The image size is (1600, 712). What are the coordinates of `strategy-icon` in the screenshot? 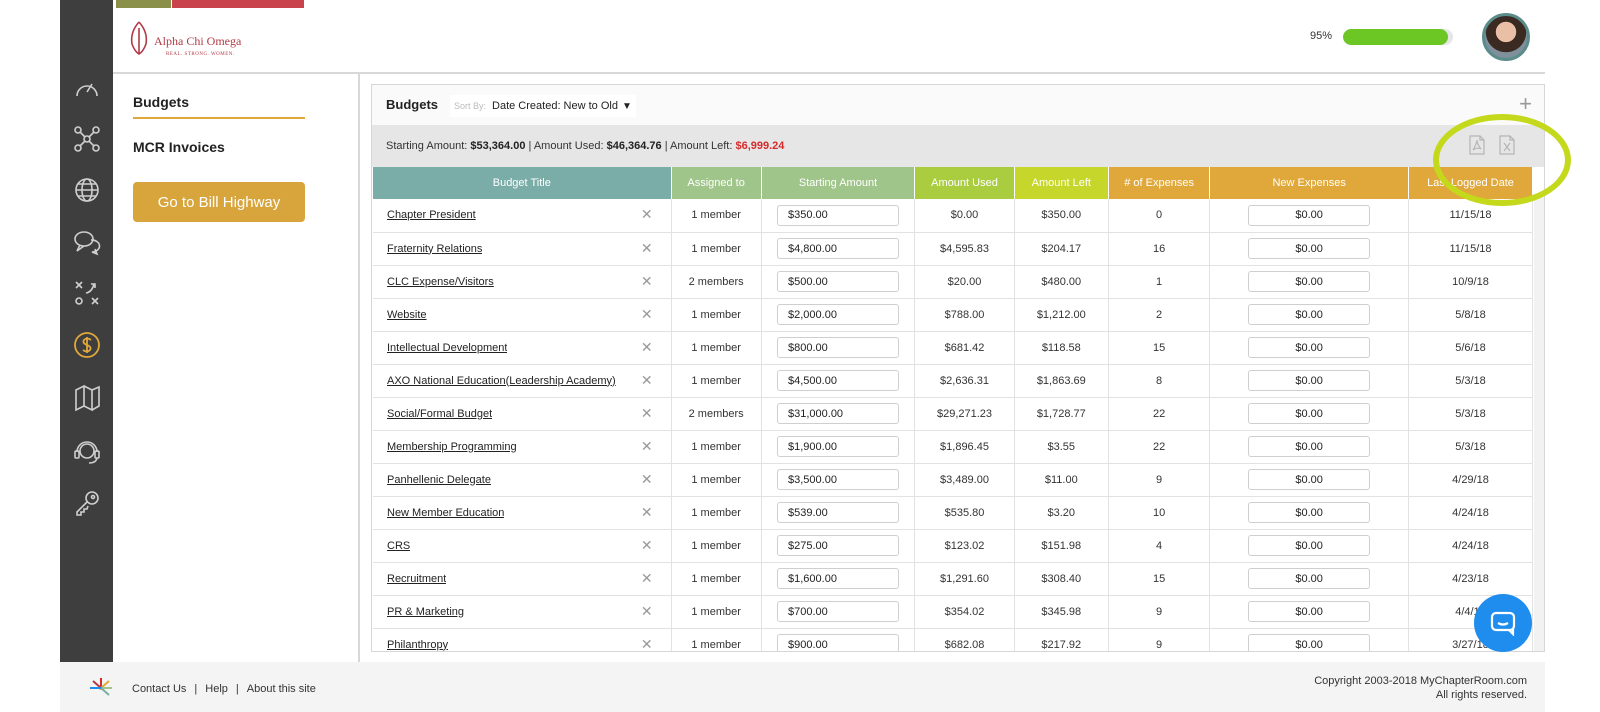 It's located at (87, 293).